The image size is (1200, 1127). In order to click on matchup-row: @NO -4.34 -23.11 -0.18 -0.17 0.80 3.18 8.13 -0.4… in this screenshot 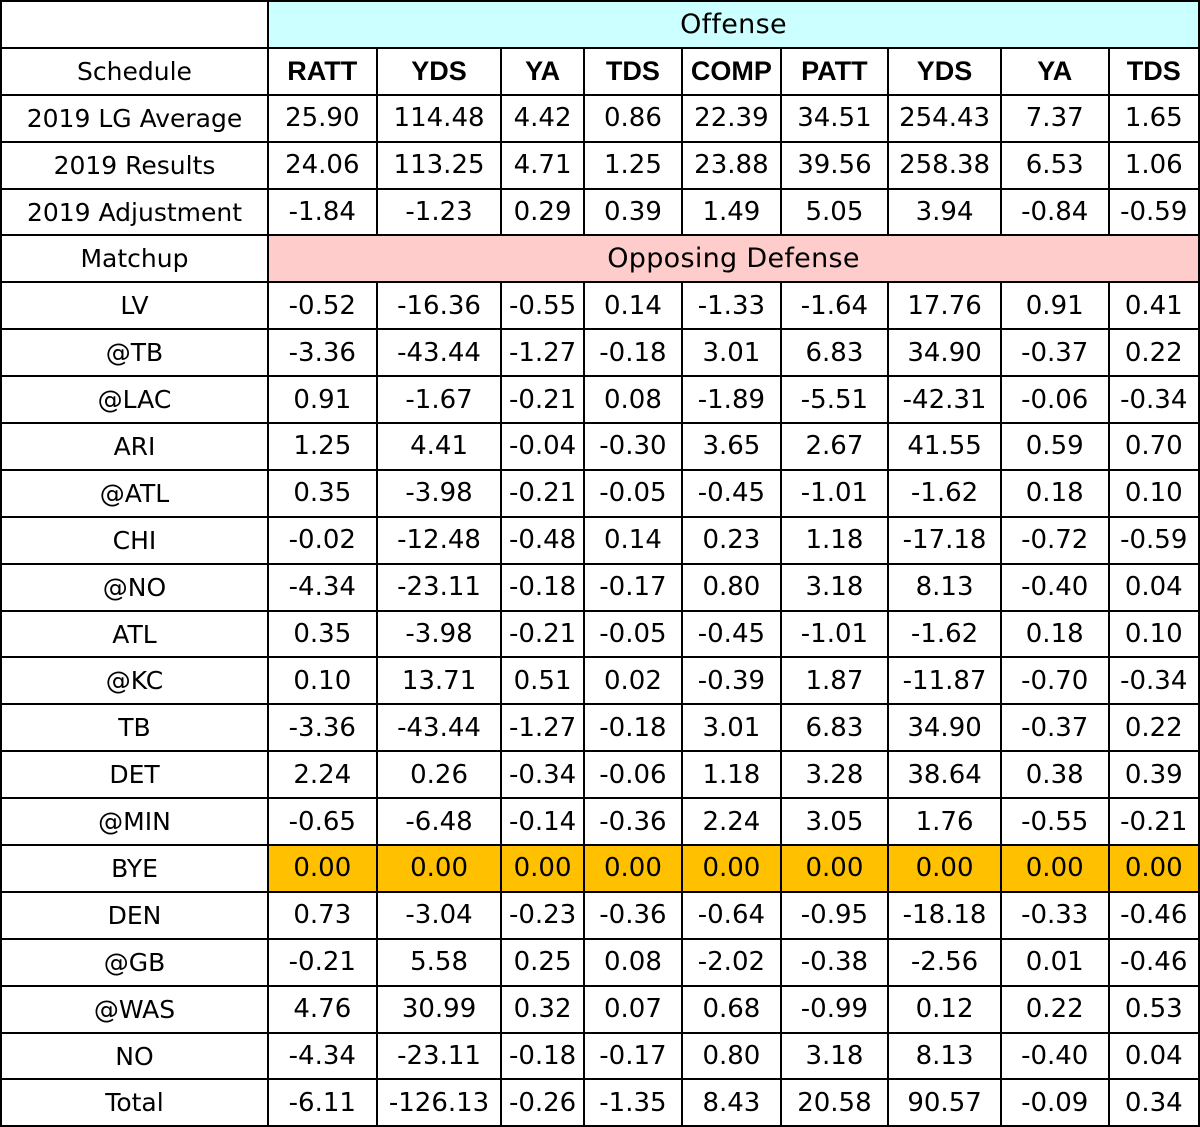, I will do `click(600, 587)`.